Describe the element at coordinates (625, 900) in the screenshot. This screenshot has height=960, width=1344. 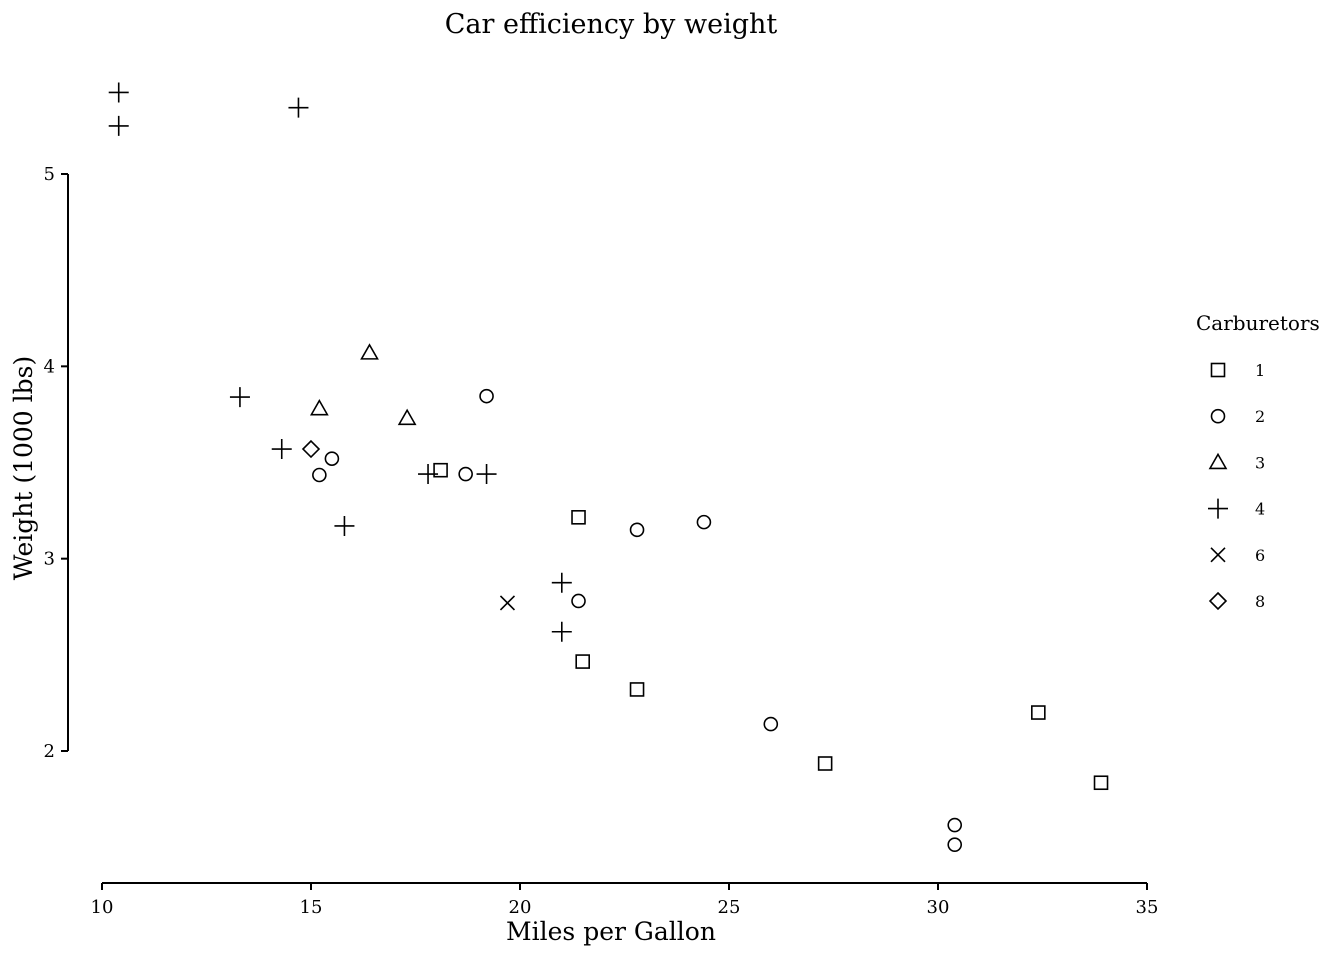
I see `x-ticks: 10 15 20 25 30 35` at that location.